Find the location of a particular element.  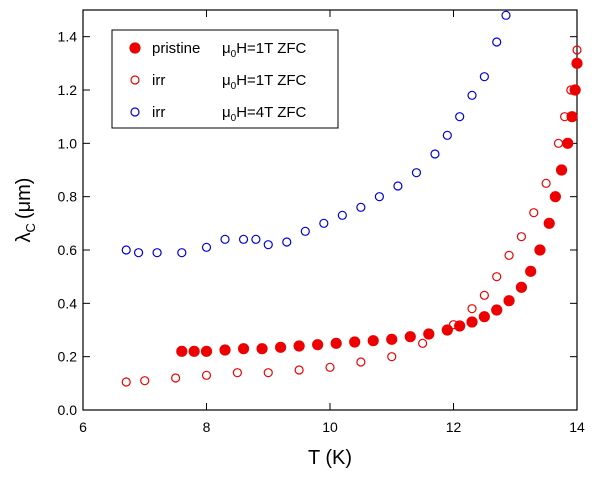

y-label-symbol: λ is located at coordinates (24, 237).